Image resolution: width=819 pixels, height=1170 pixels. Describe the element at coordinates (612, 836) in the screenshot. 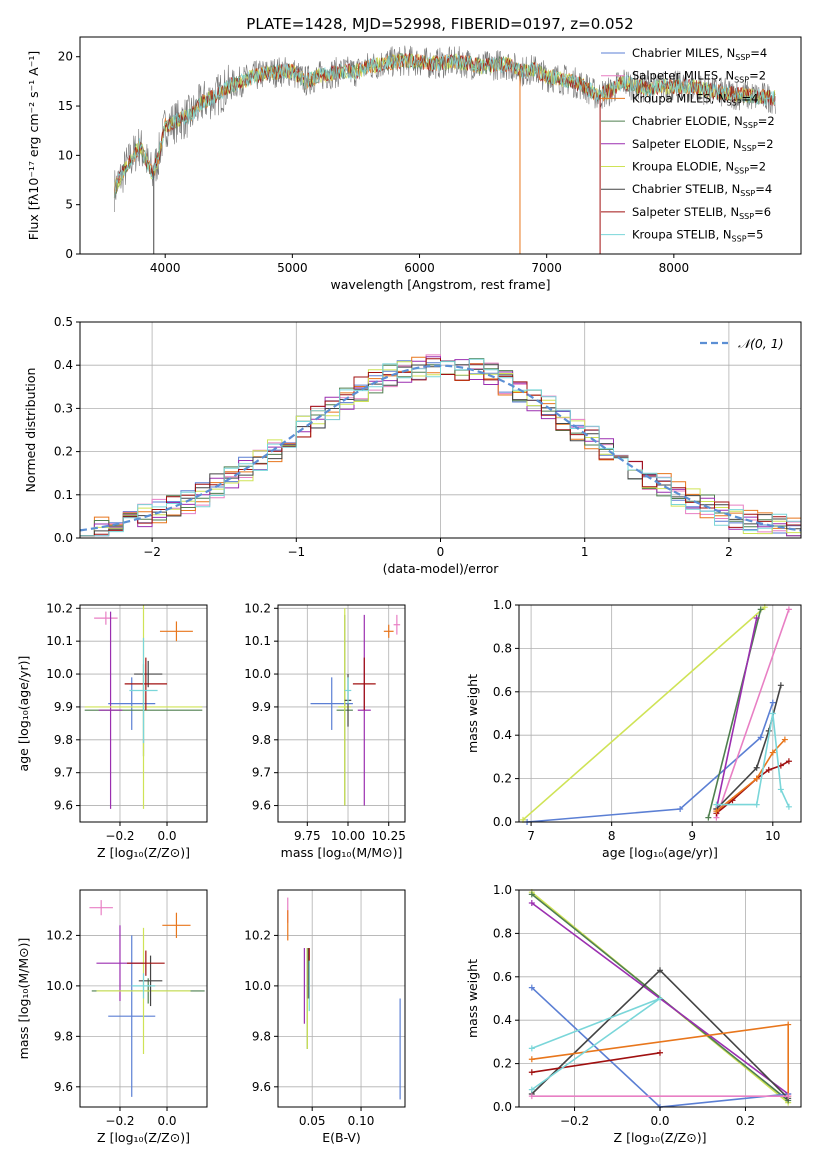

I see `x-tick-label: 8` at that location.